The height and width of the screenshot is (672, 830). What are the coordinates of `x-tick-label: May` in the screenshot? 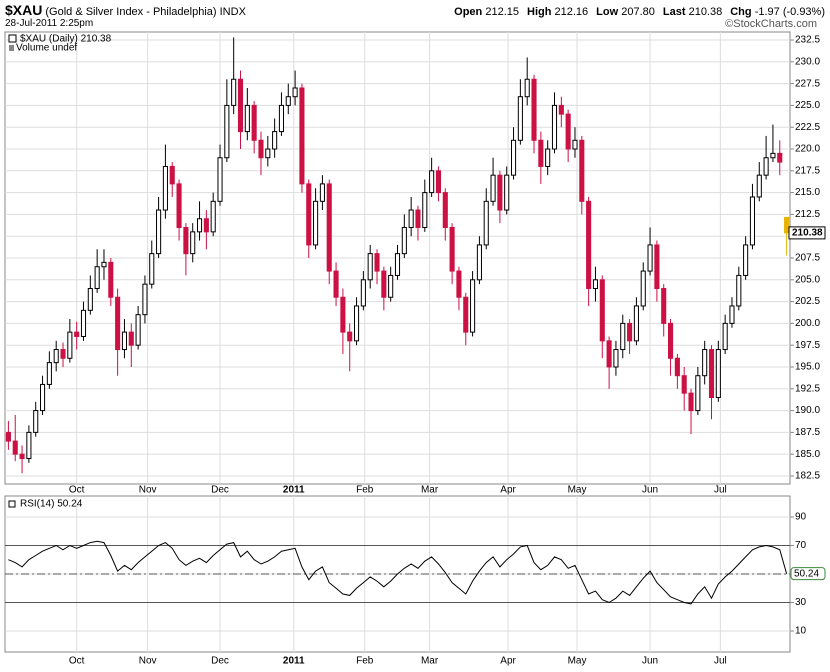 It's located at (577, 661).